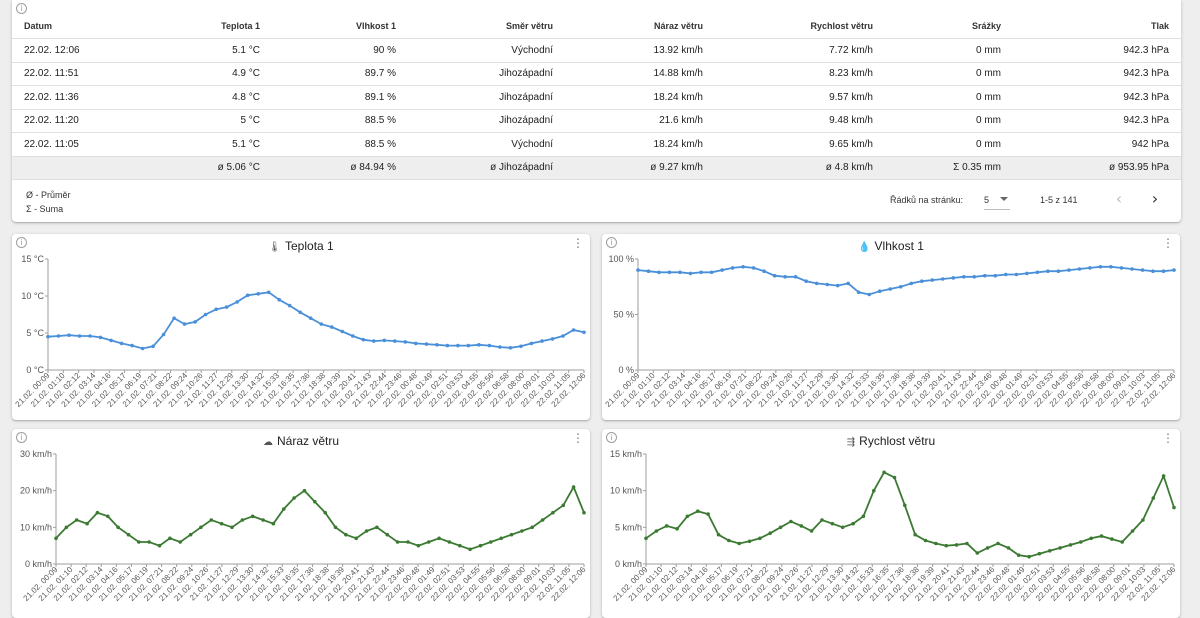  Describe the element at coordinates (623, 315) in the screenshot. I see `y-tick-label: 50 %` at that location.